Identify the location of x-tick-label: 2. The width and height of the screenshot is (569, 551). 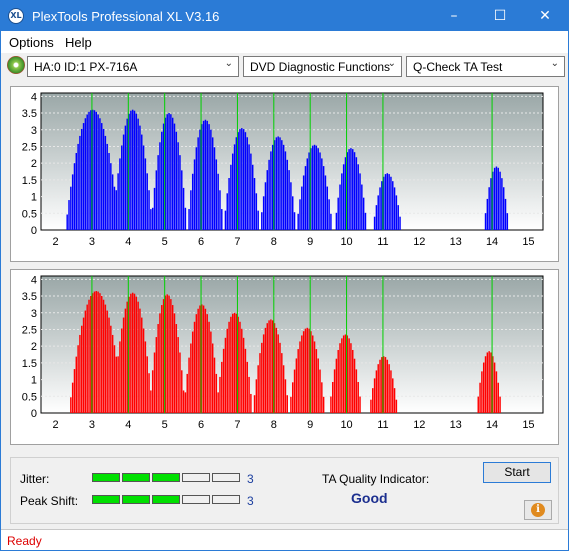
(55, 425).